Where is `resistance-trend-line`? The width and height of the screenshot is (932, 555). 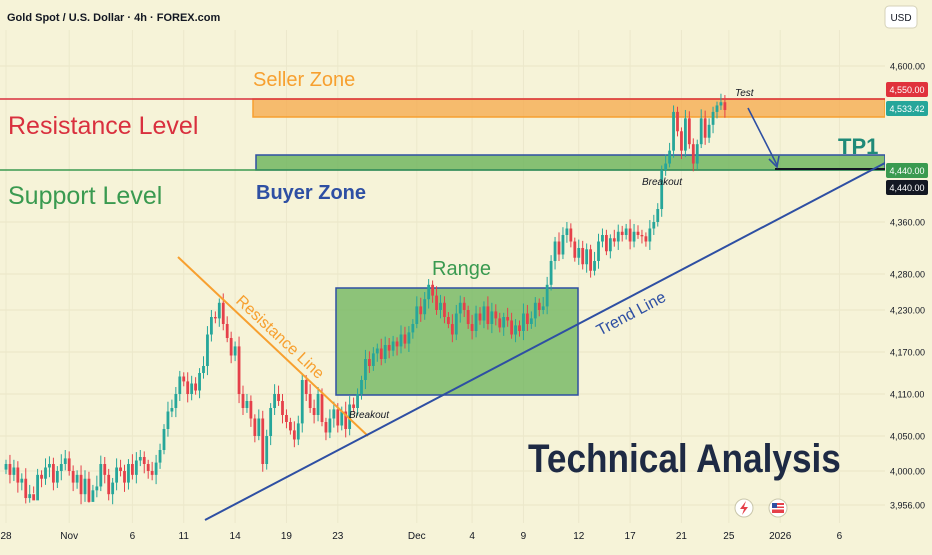 resistance-trend-line is located at coordinates (273, 346).